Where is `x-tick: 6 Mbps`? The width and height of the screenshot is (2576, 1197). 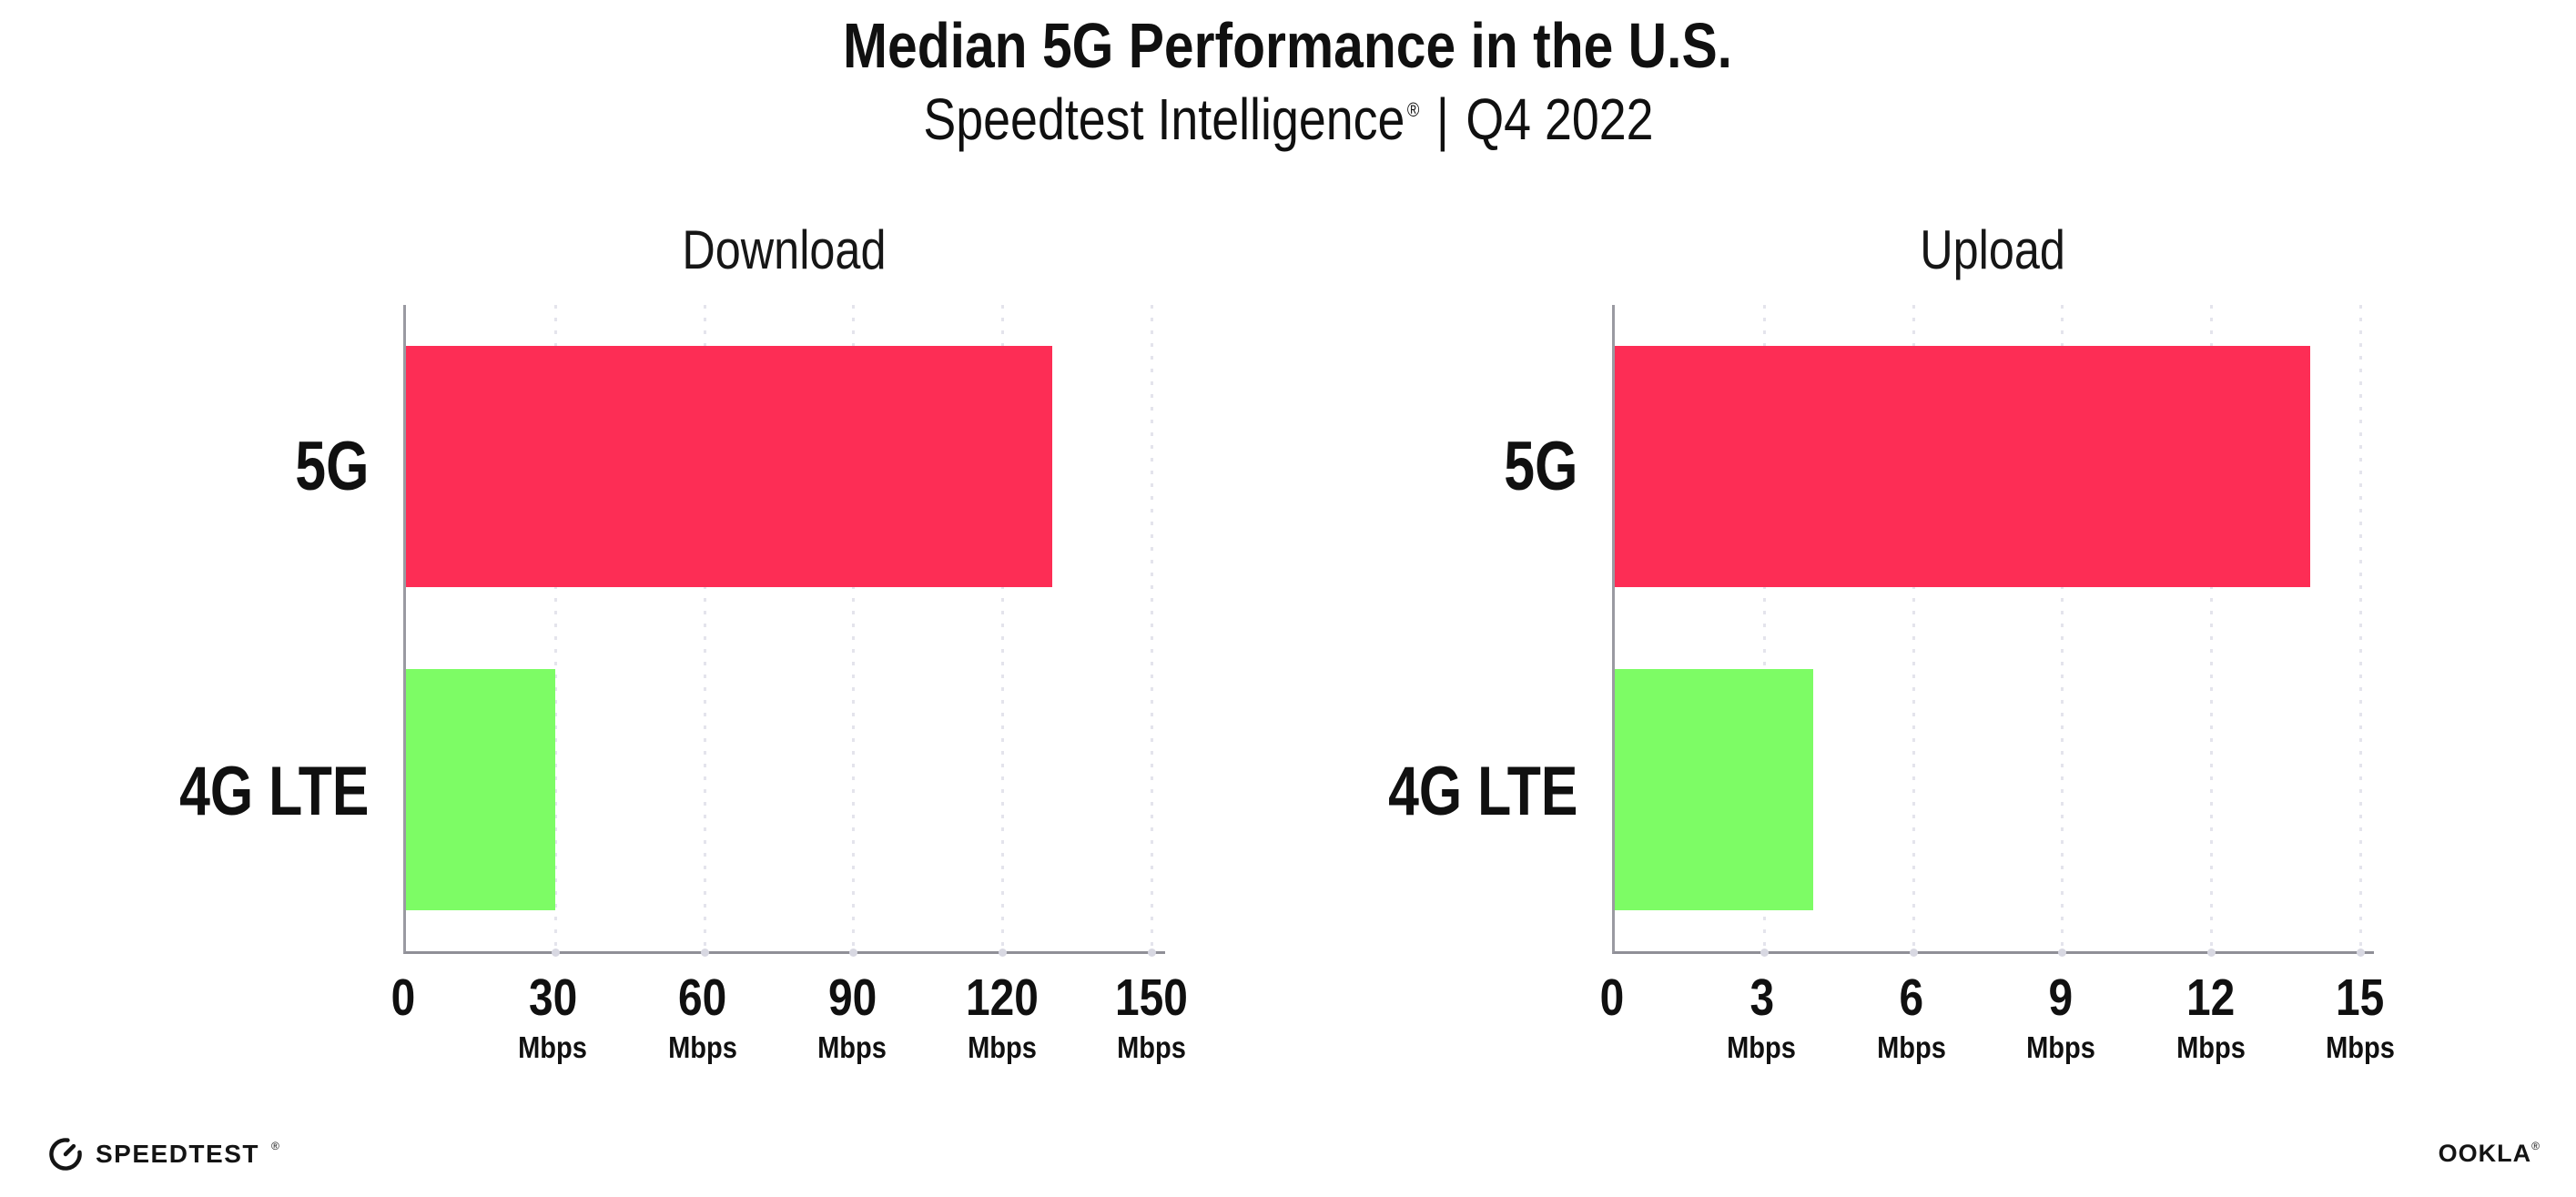
x-tick: 6 Mbps is located at coordinates (1911, 1017).